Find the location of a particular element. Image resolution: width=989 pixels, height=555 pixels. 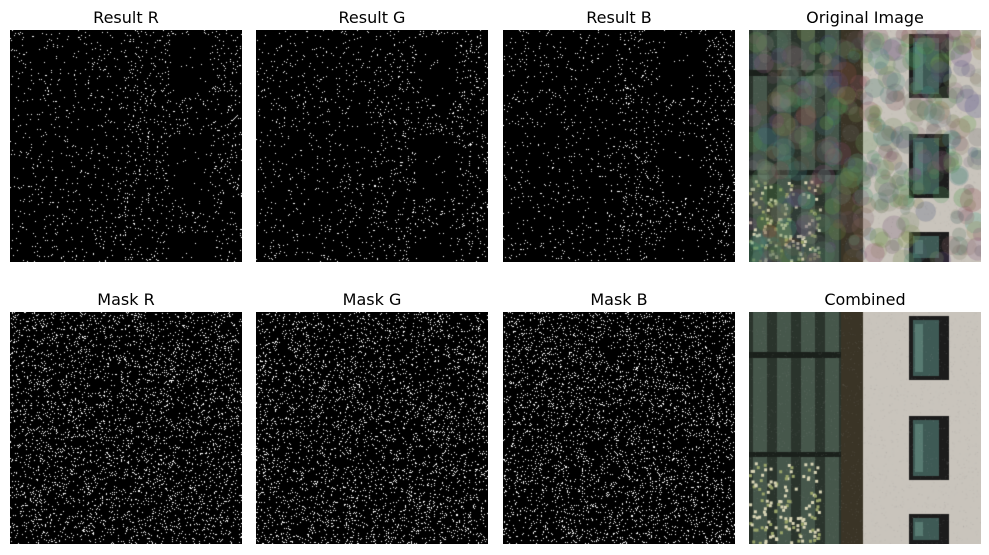

panel-title-mask-g: Mask G is located at coordinates (372, 299).